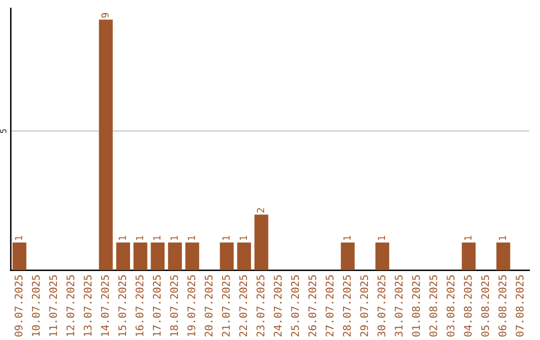 The image size is (540, 340). What do you see at coordinates (260, 305) in the screenshot?
I see `x-tick-label: 23.07.2025` at bounding box center [260, 305].